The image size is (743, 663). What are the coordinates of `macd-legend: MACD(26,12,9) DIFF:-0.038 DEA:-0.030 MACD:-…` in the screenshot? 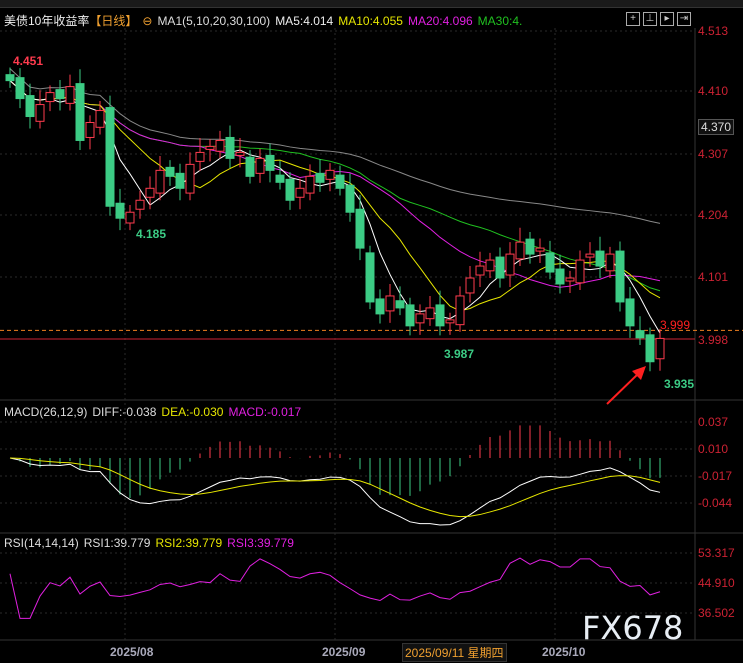 It's located at (155, 412).